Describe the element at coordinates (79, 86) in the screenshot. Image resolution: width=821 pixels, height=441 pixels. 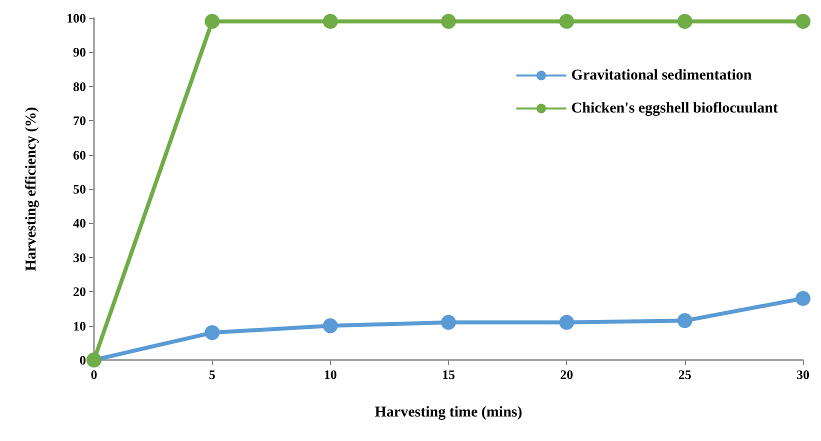
I see `y-tick-label: 80` at that location.